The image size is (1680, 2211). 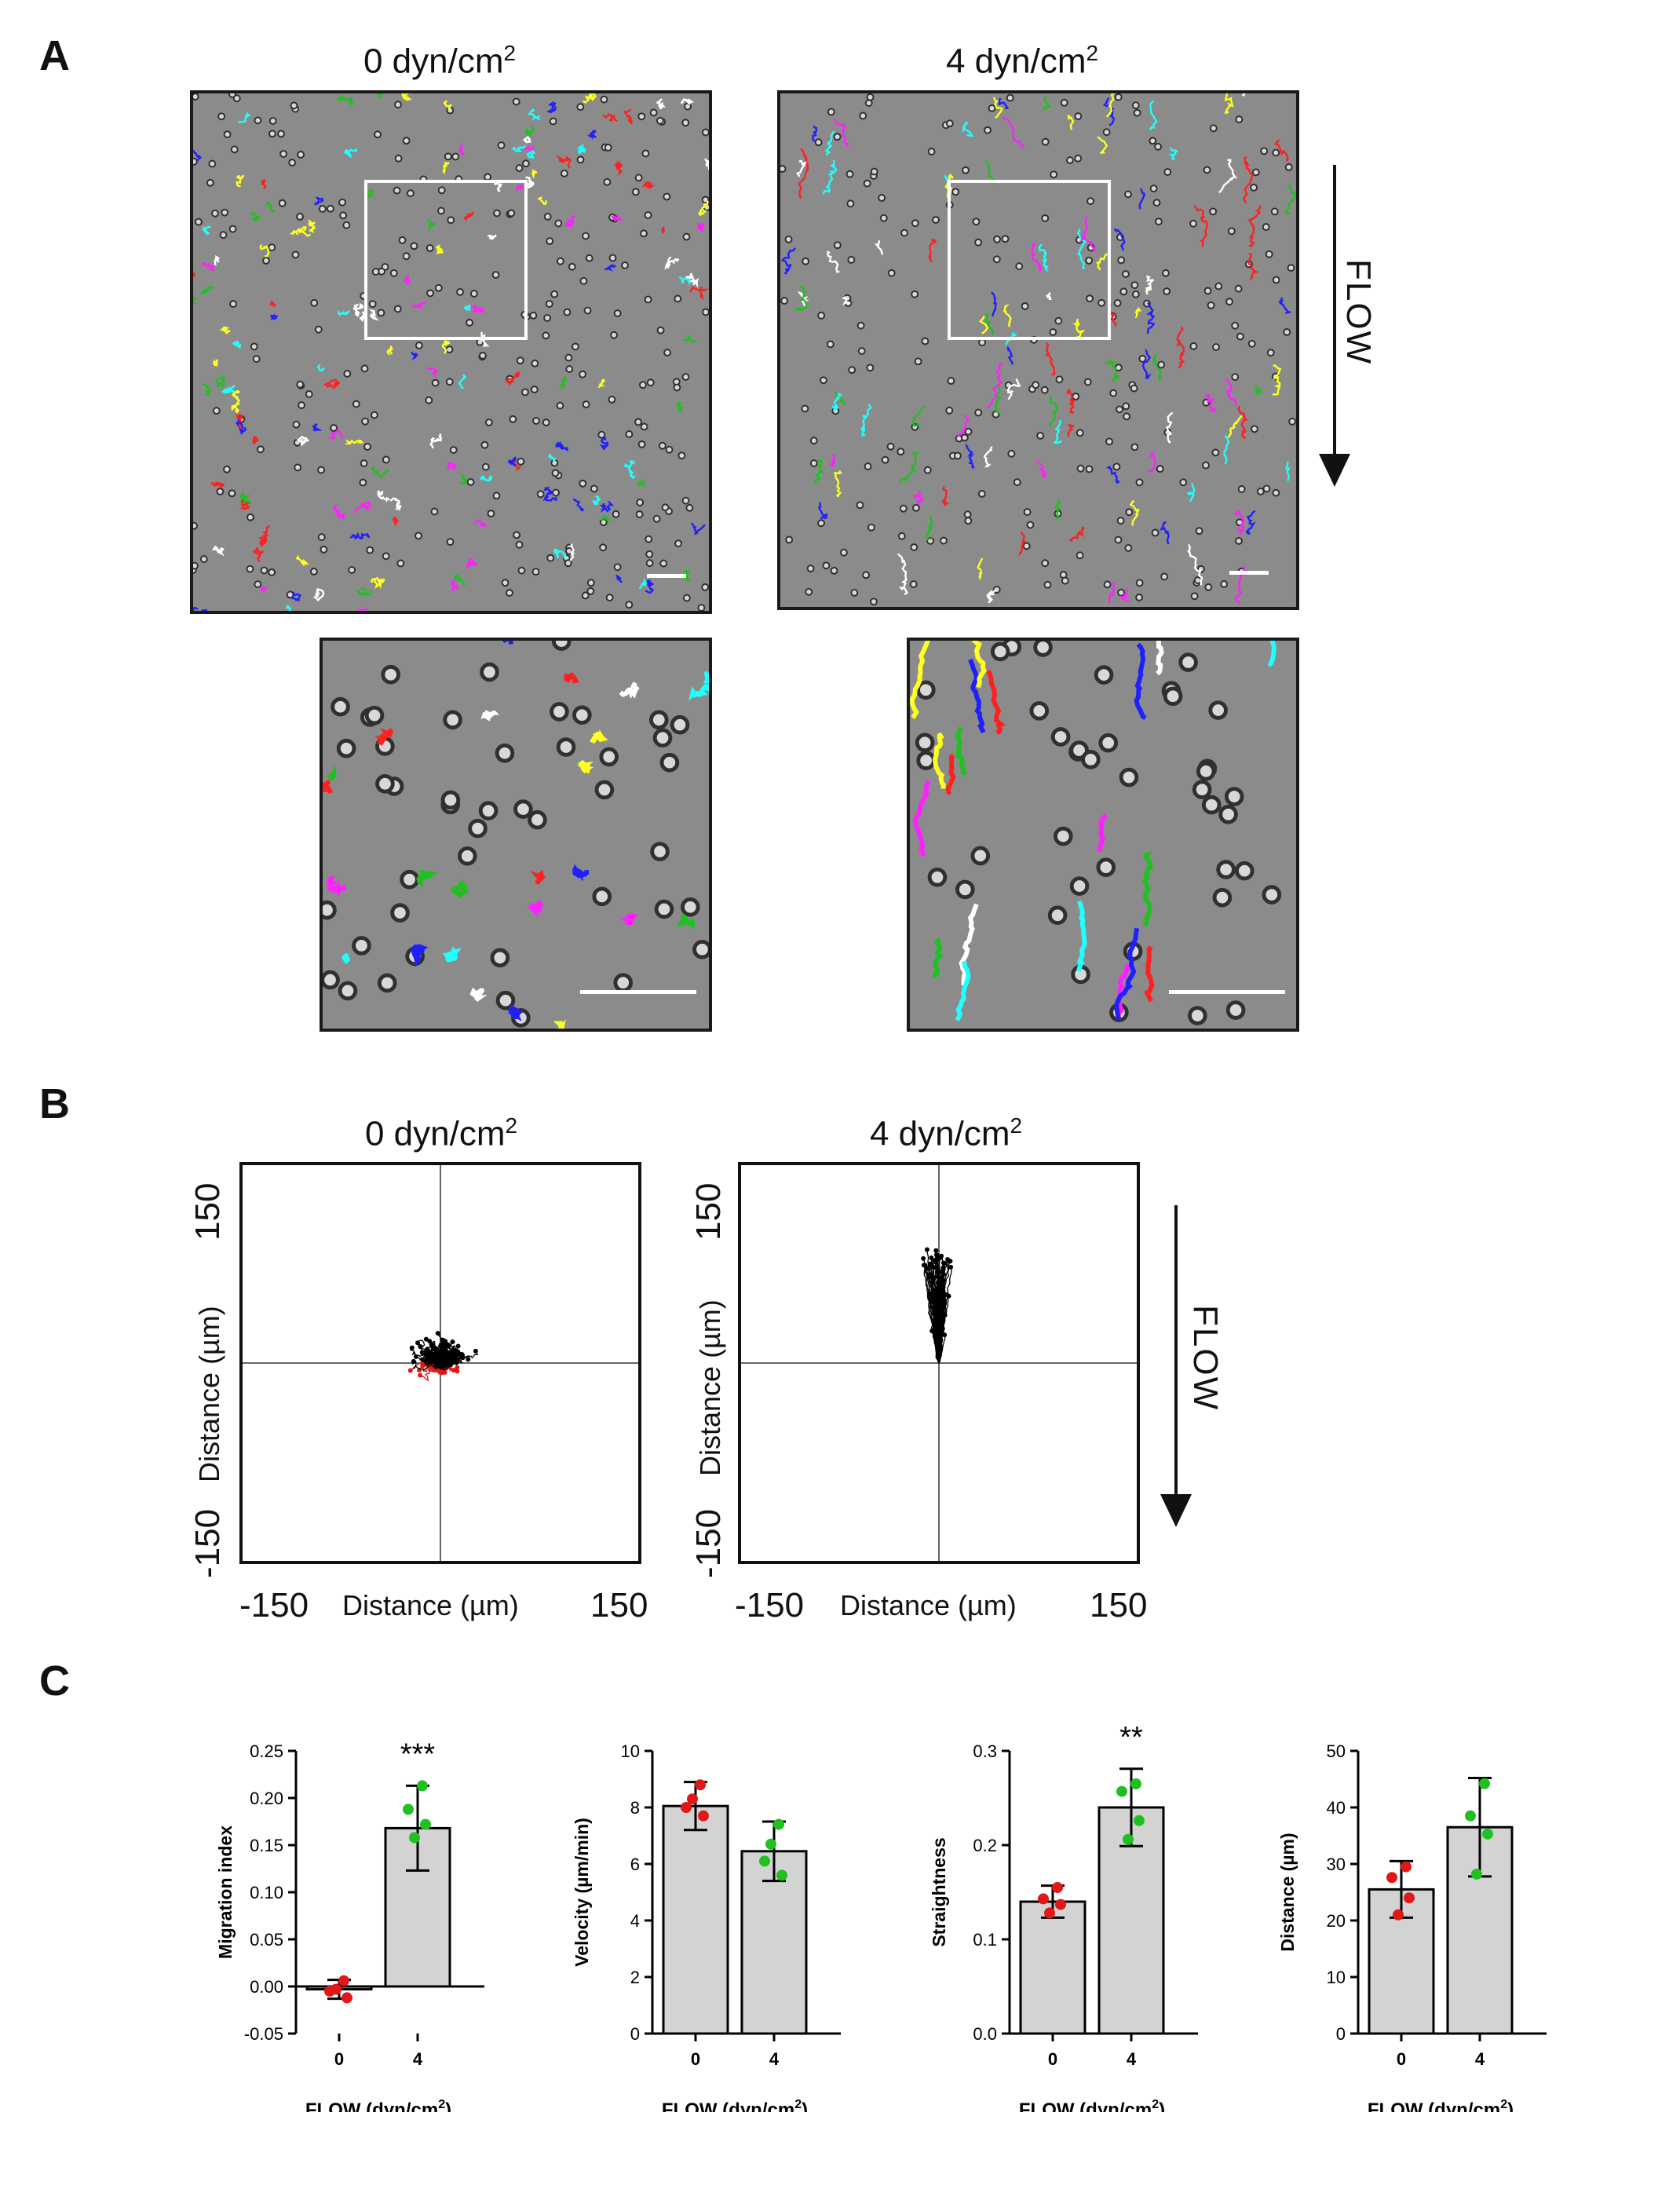 I want to click on inset-box-4-dyn, so click(x=1029, y=260).